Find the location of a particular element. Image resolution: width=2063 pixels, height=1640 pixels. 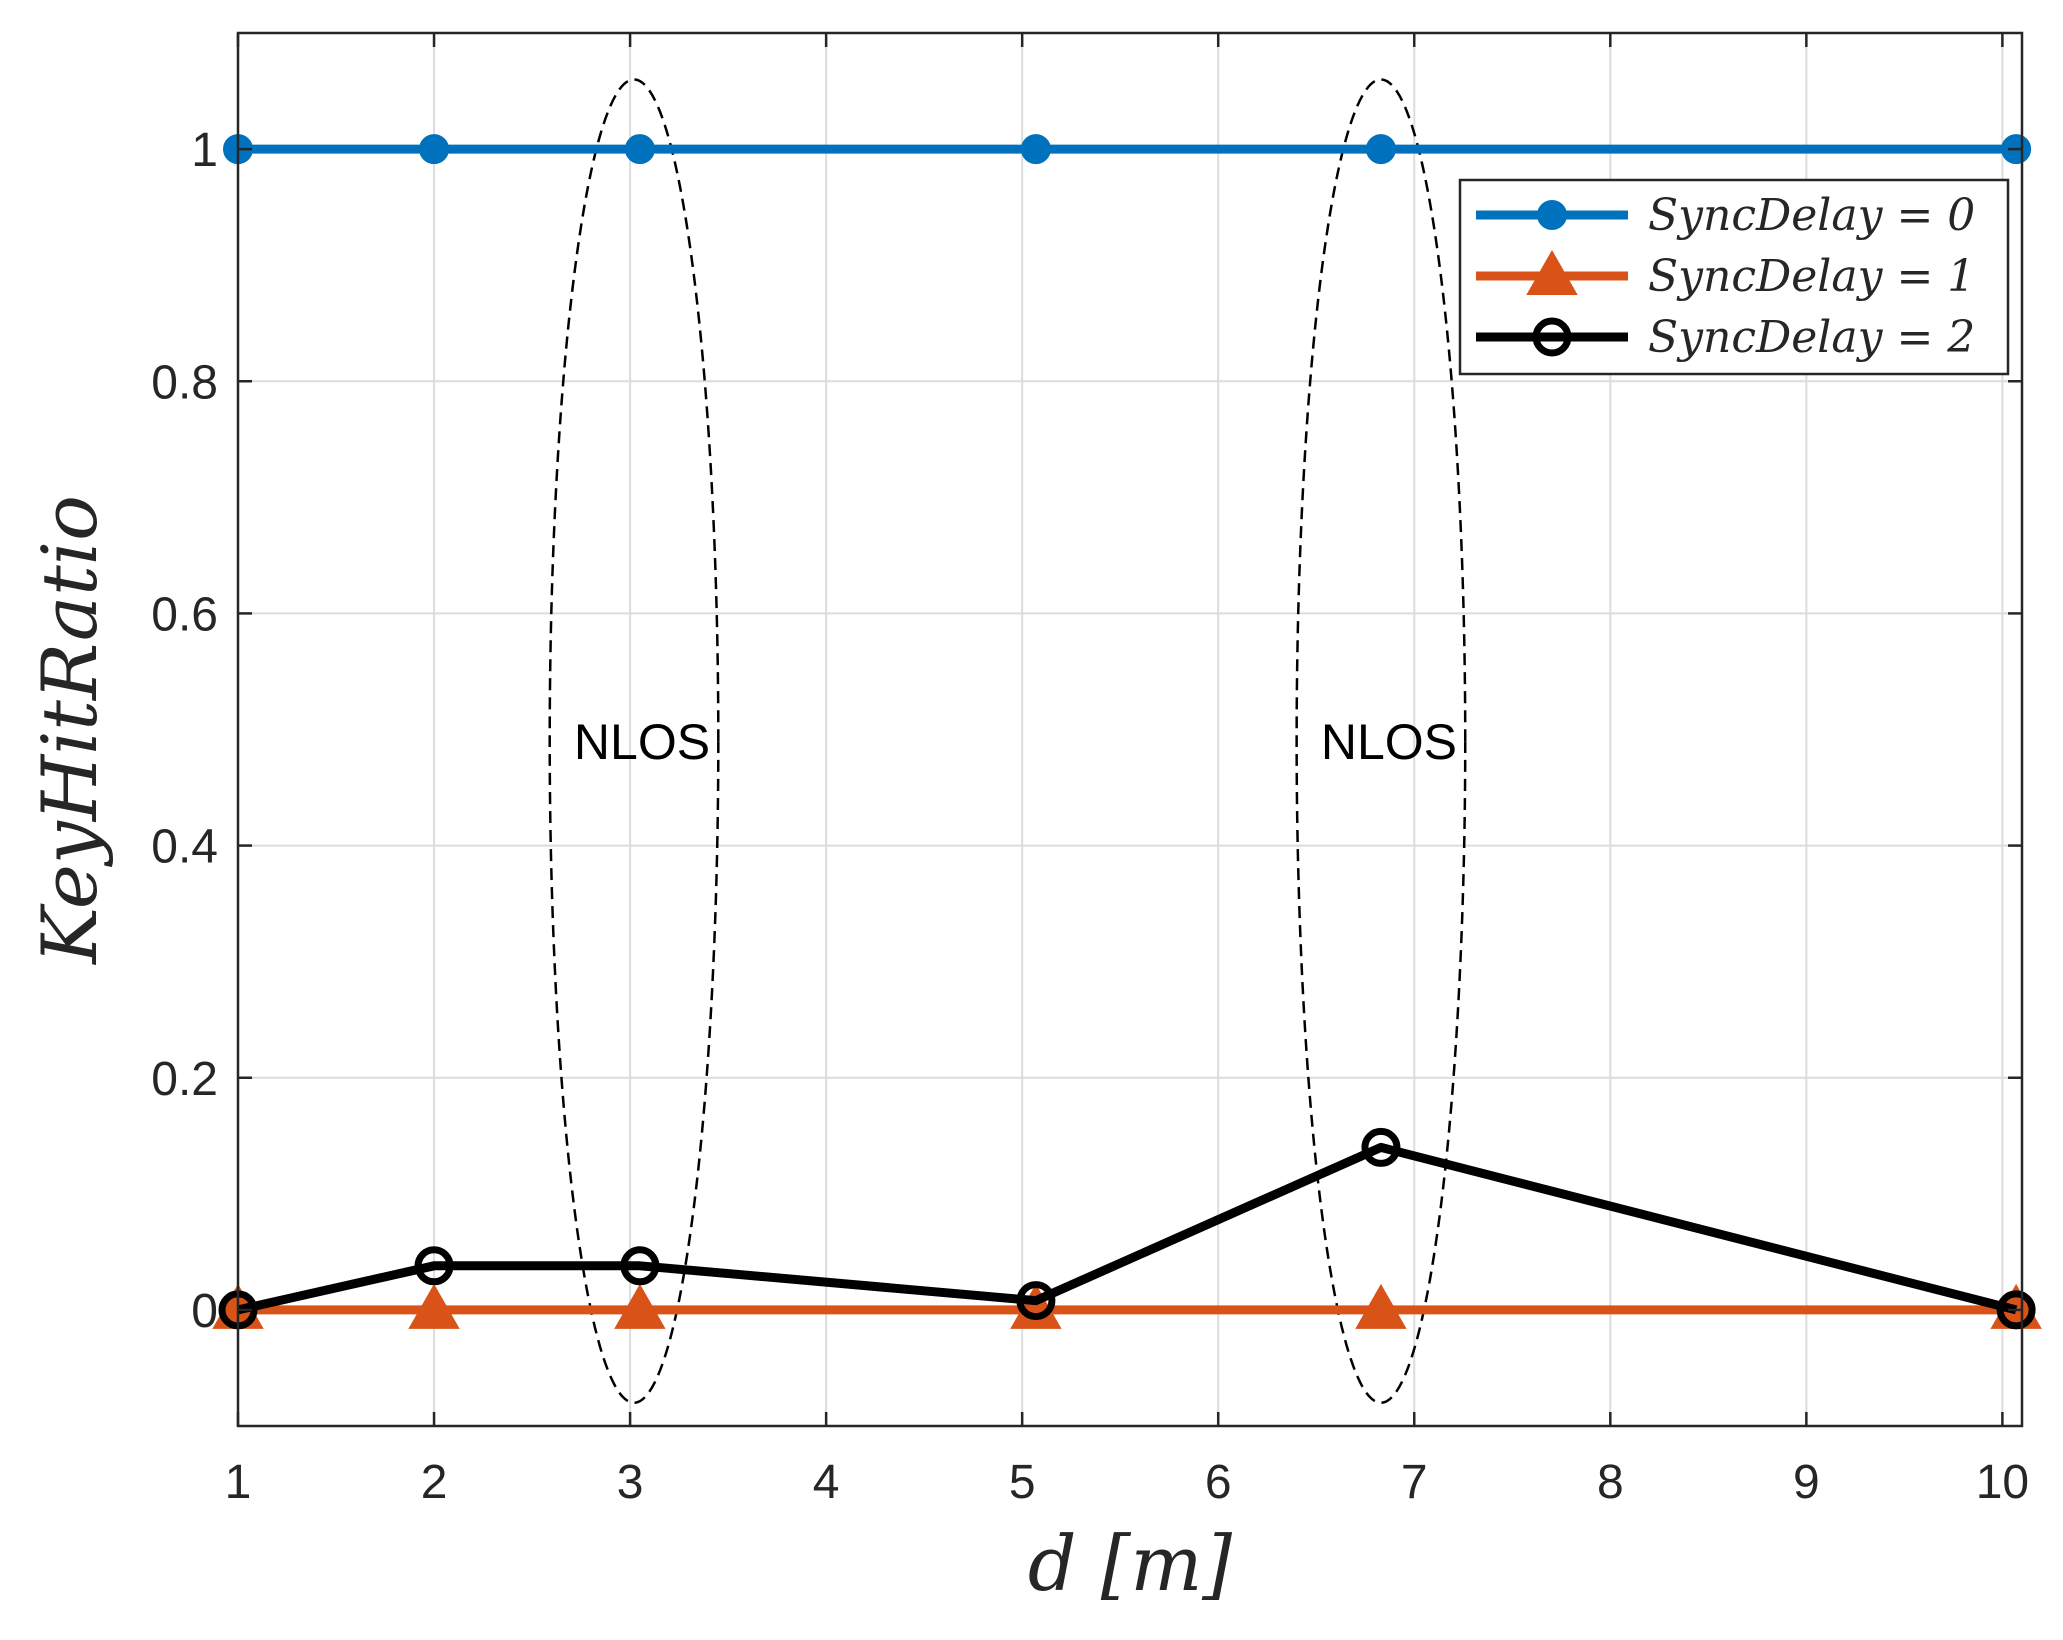

y-tick-label: 0.4 is located at coordinates (184, 847).